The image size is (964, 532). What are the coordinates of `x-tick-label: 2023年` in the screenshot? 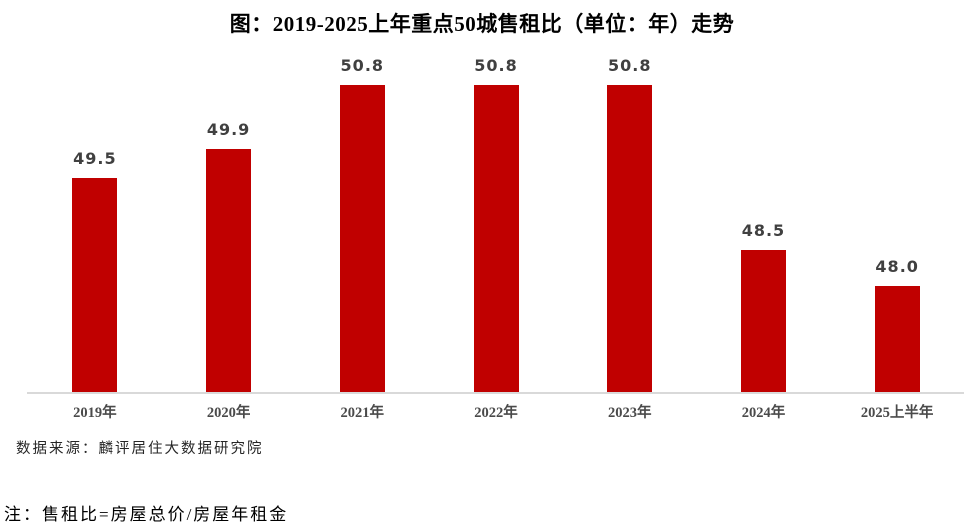 It's located at (629, 413).